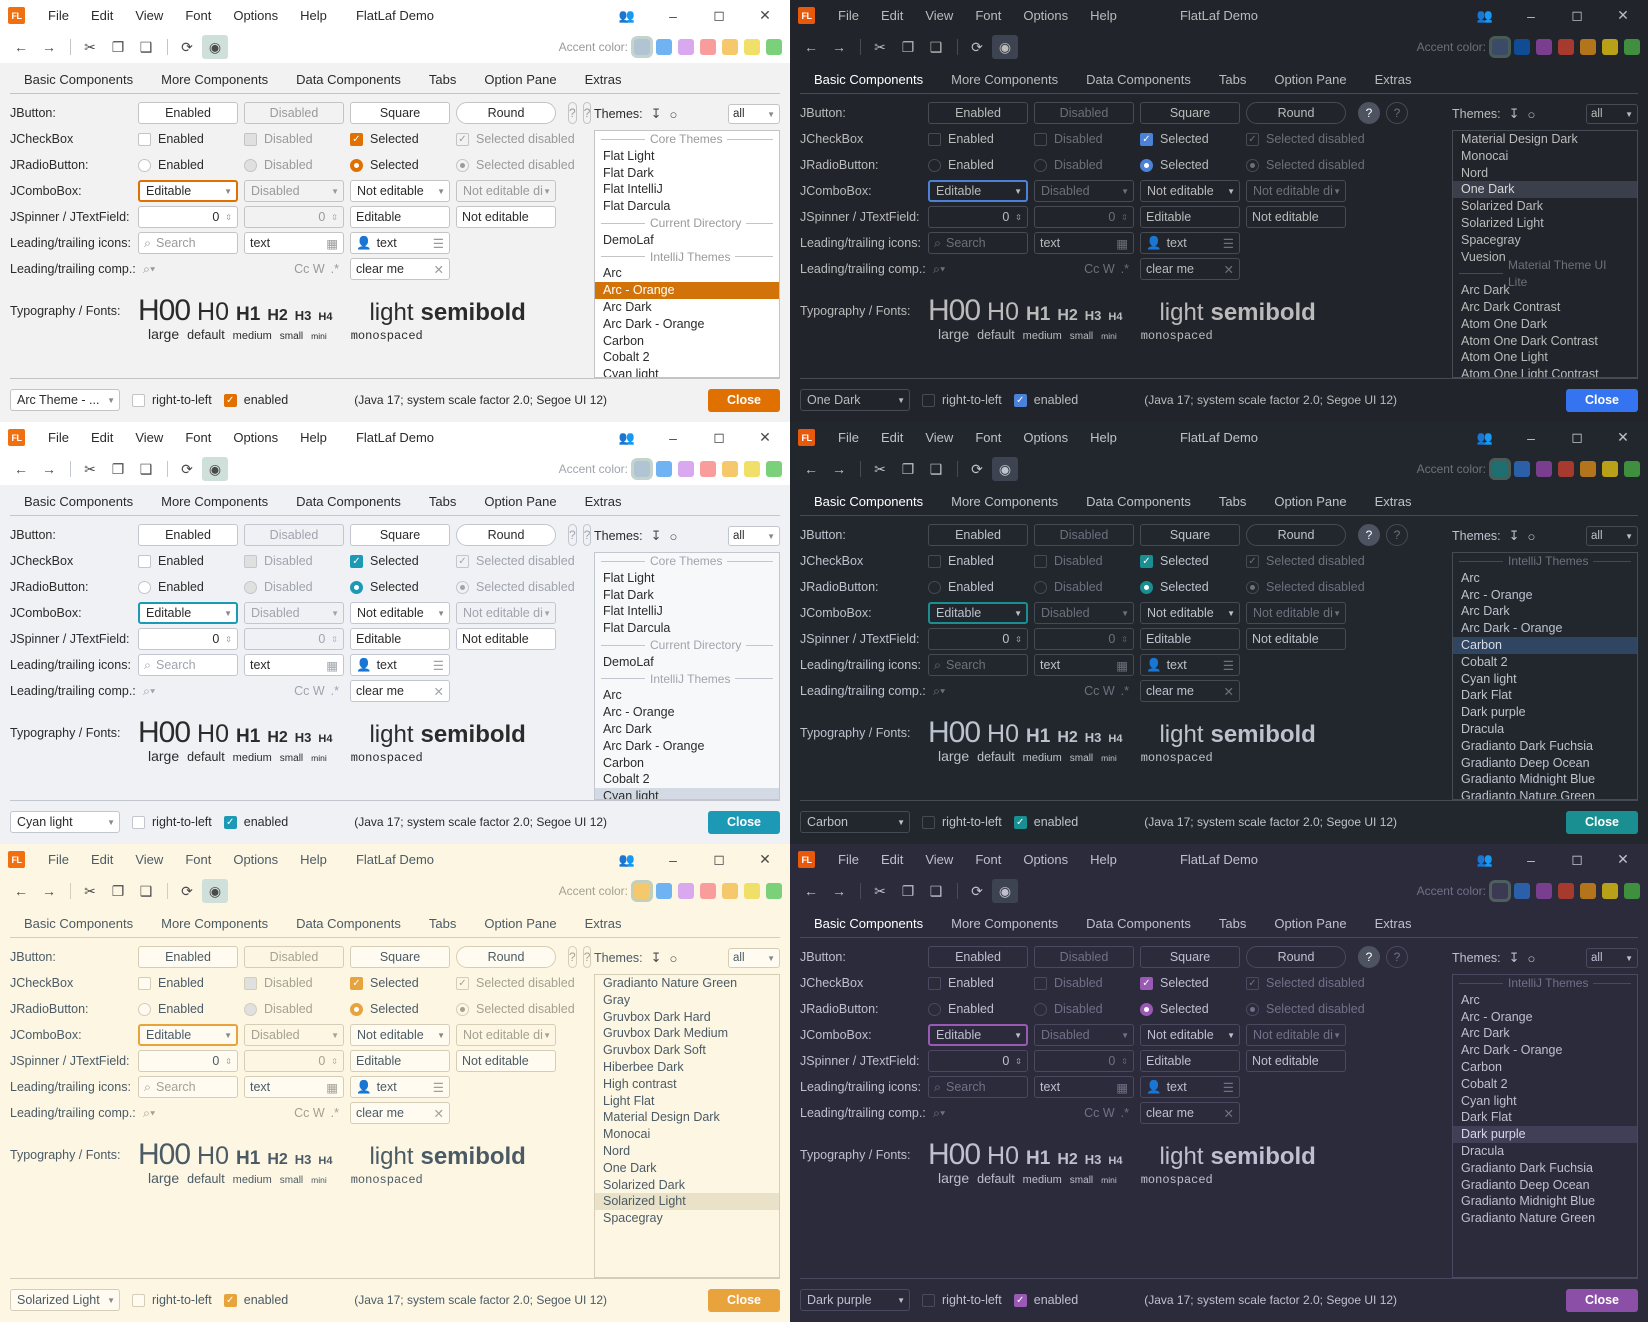  What do you see at coordinates (1369, 113) in the screenshot?
I see `help-button-filled: ?` at bounding box center [1369, 113].